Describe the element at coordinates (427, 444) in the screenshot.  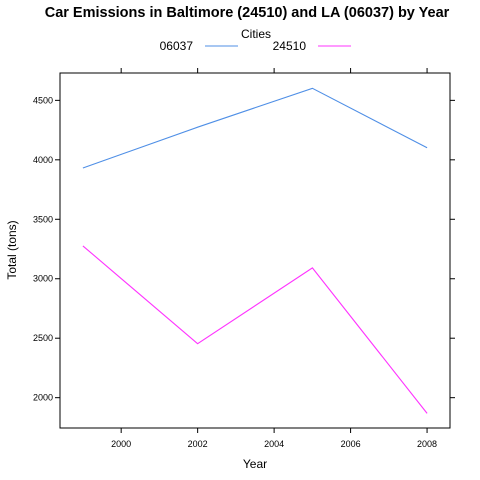
I see `x-tick-label: 2008` at that location.